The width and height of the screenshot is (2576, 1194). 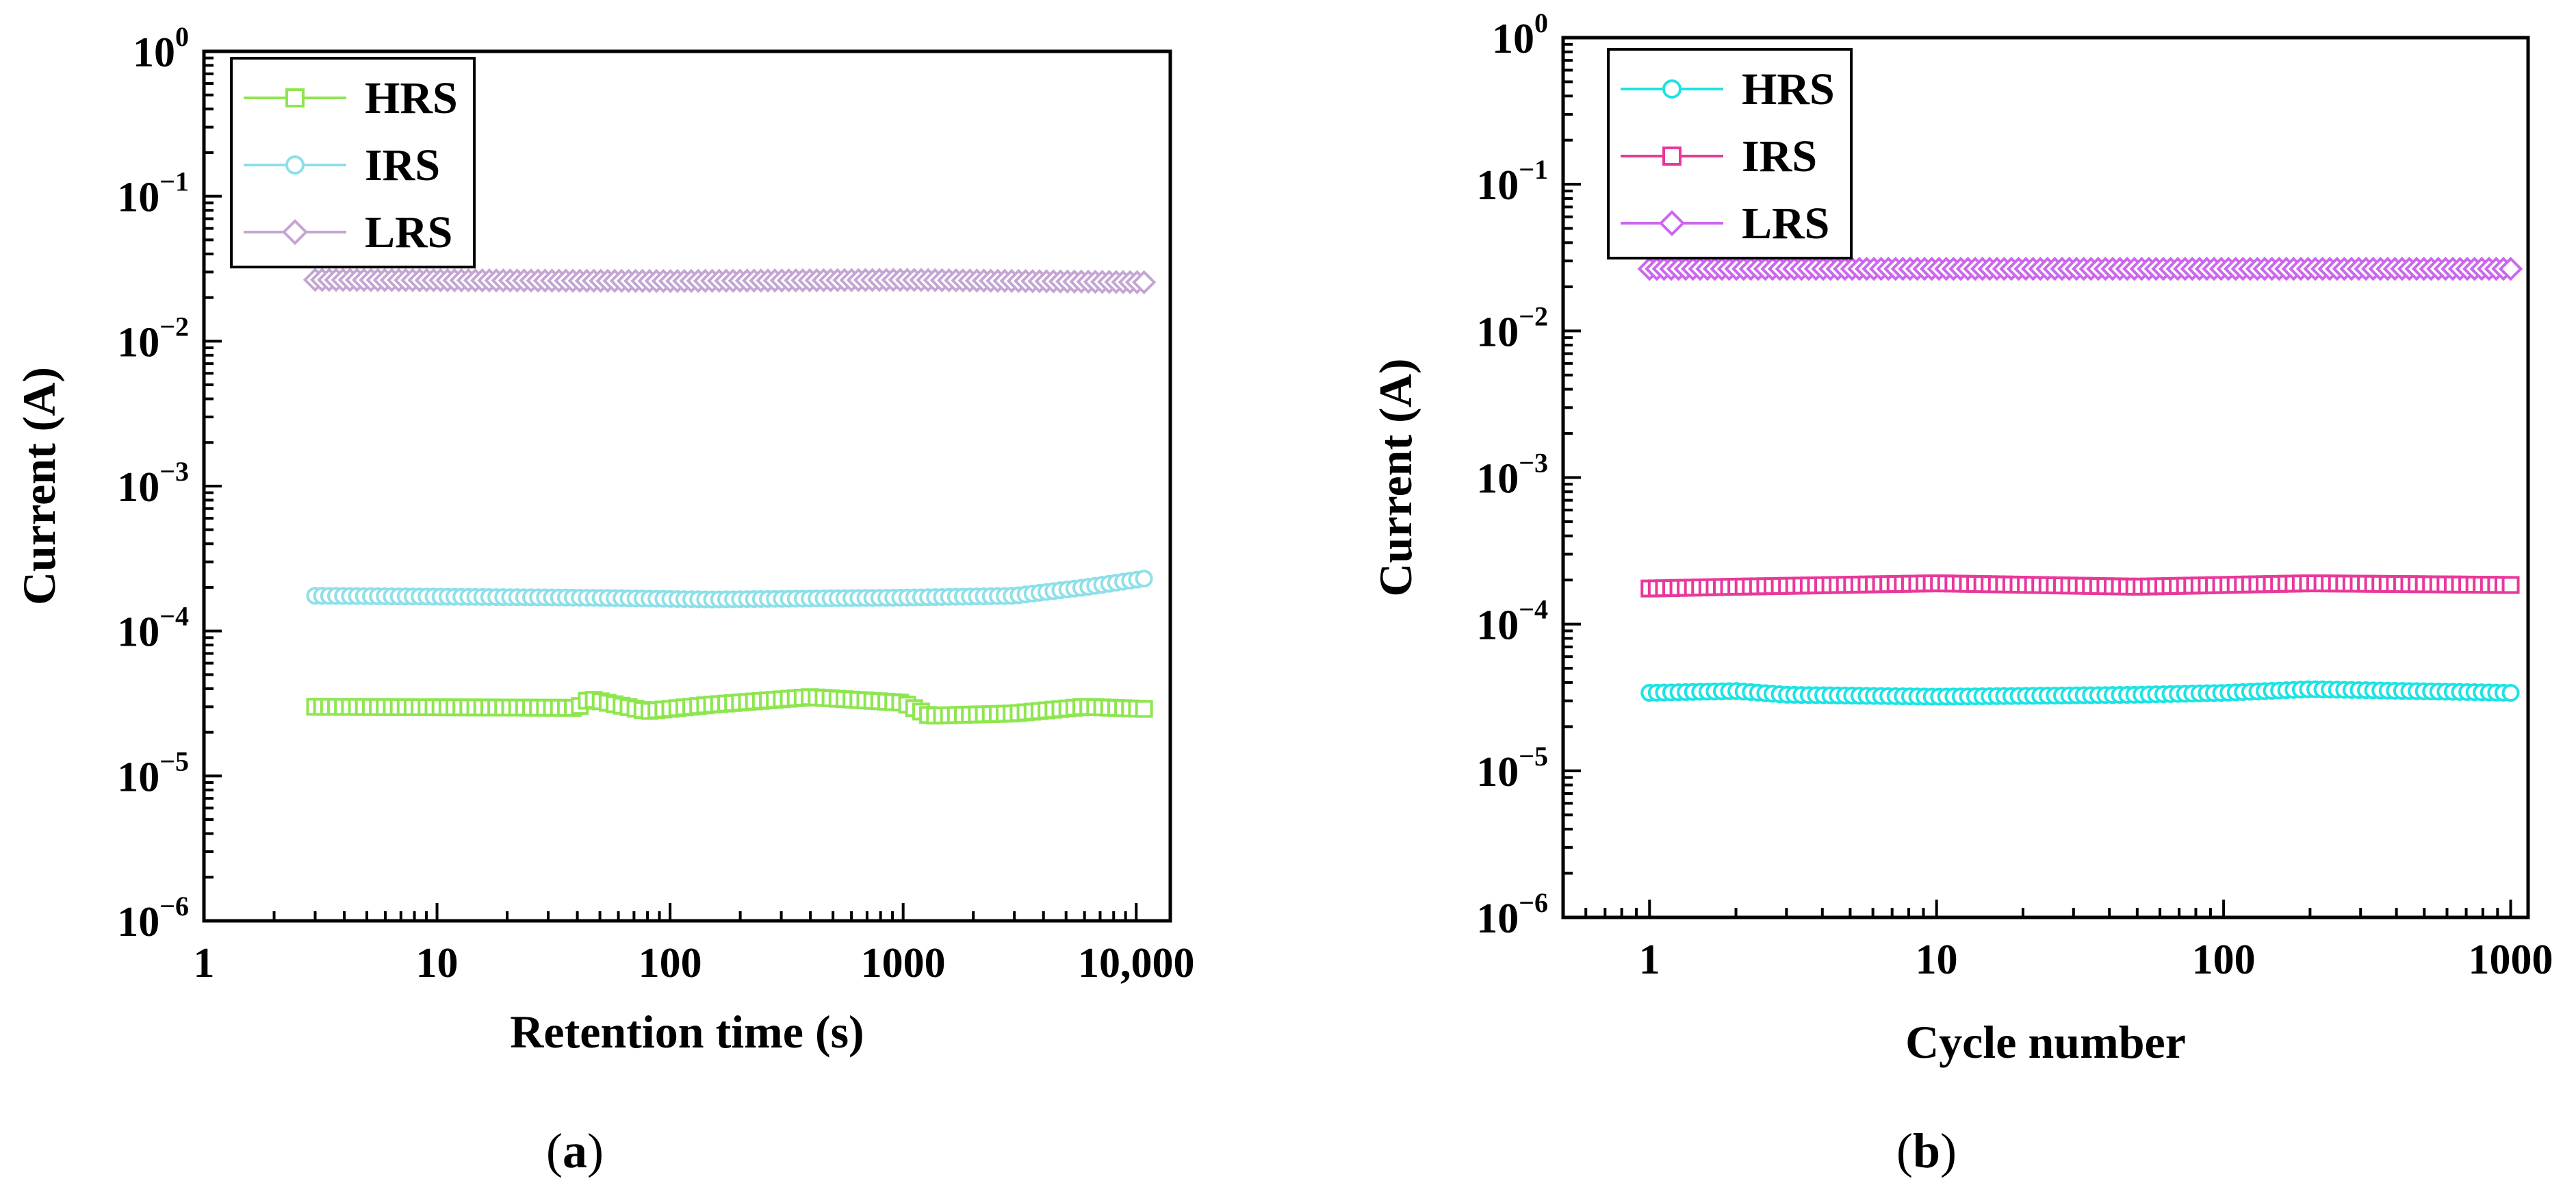 I want to click on panel-label: (b), so click(x=1926, y=1150).